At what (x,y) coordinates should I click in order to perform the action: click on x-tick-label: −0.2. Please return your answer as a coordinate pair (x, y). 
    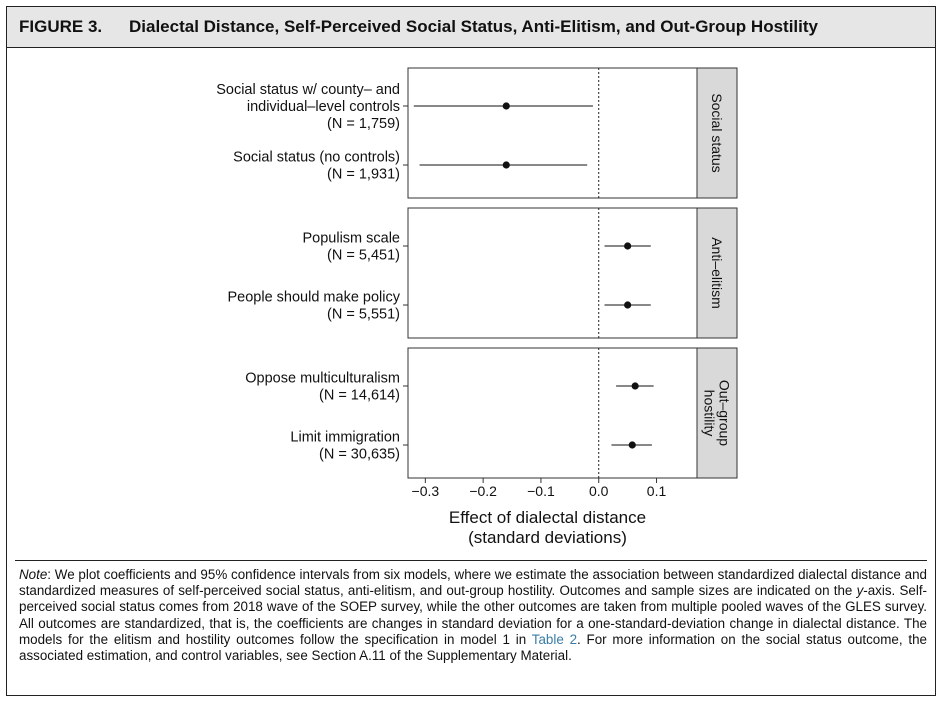
    Looking at the image, I should click on (483, 491).